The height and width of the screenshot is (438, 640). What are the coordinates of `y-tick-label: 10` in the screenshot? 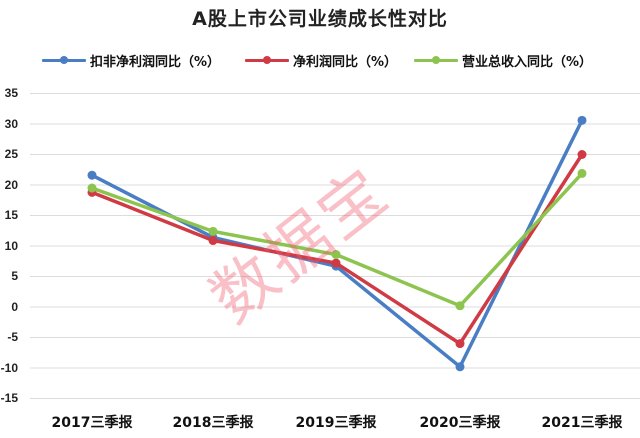 It's located at (11, 246).